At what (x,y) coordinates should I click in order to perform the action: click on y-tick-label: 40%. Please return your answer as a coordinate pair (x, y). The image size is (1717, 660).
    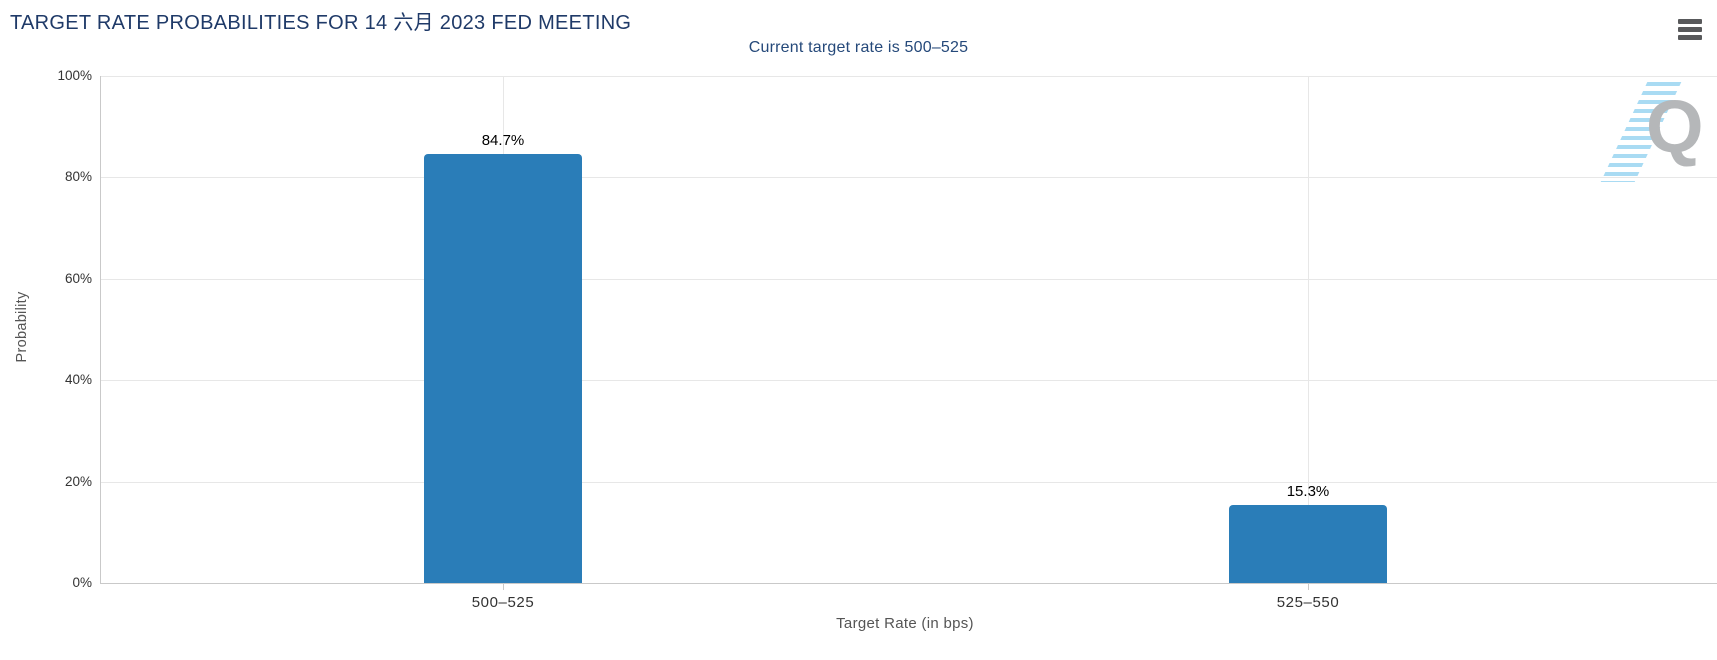
    Looking at the image, I should click on (78, 380).